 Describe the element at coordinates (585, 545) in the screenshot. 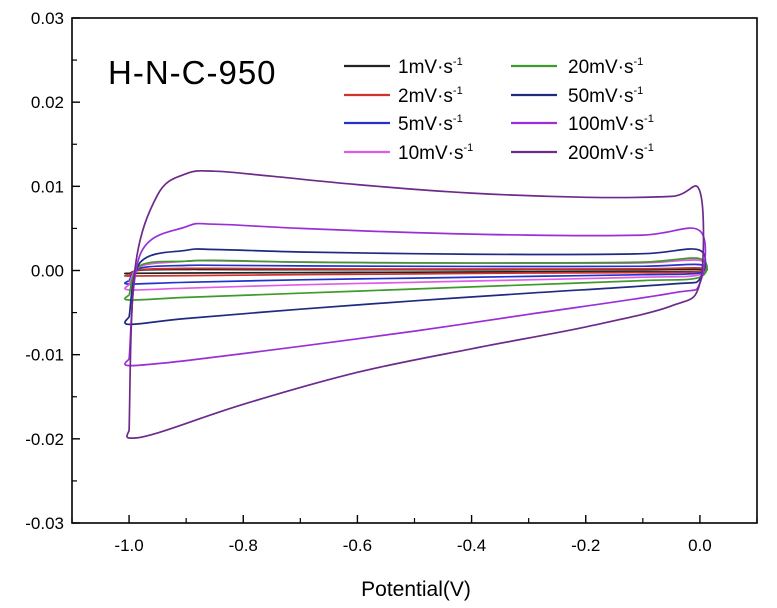

I see `x-tick-label: -0.2` at that location.